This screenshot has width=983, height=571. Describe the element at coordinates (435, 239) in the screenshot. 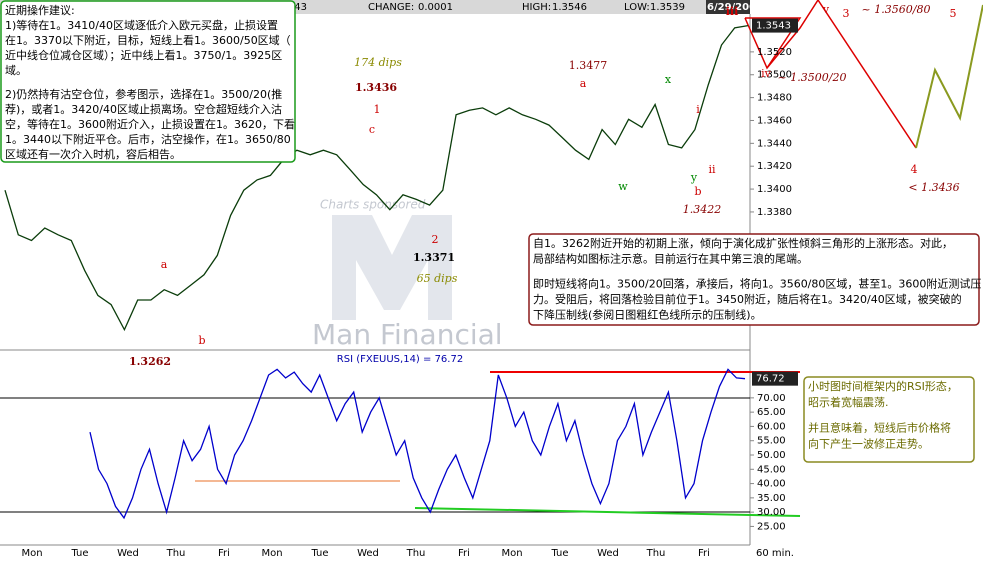

I see `annotation: 2` at that location.